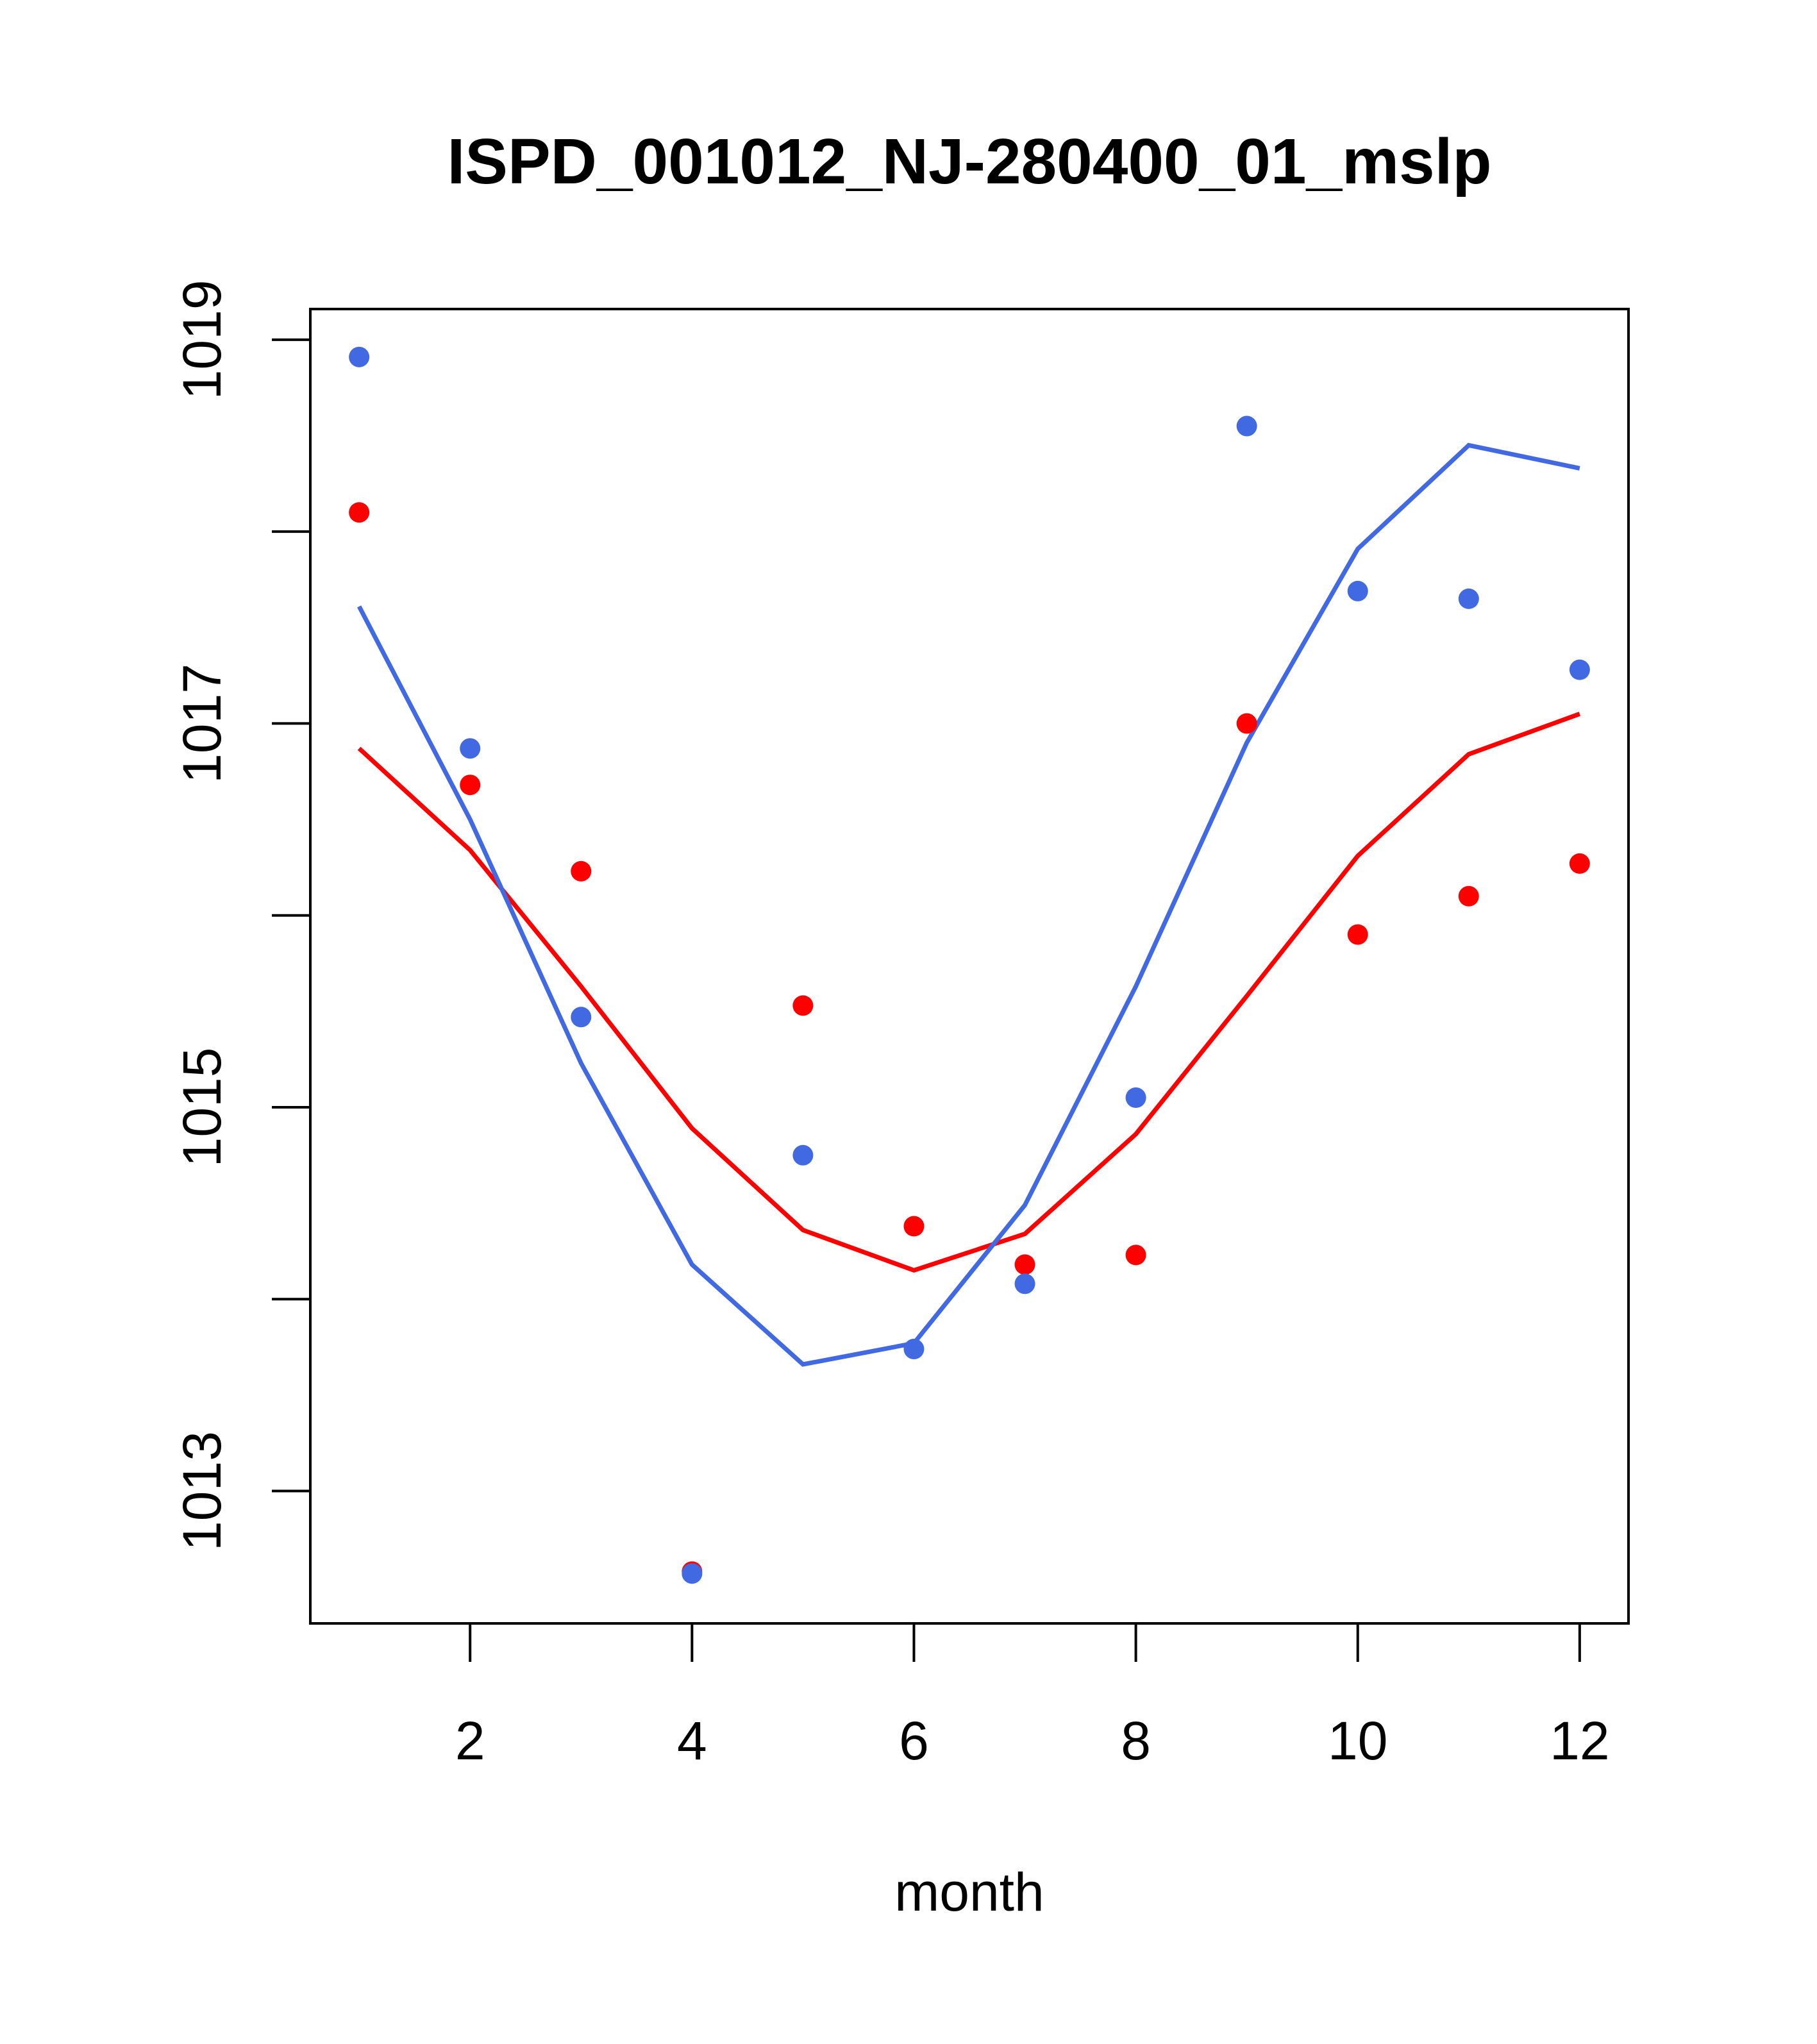  What do you see at coordinates (202, 723) in the screenshot?
I see `y-tick-label: 1017` at bounding box center [202, 723].